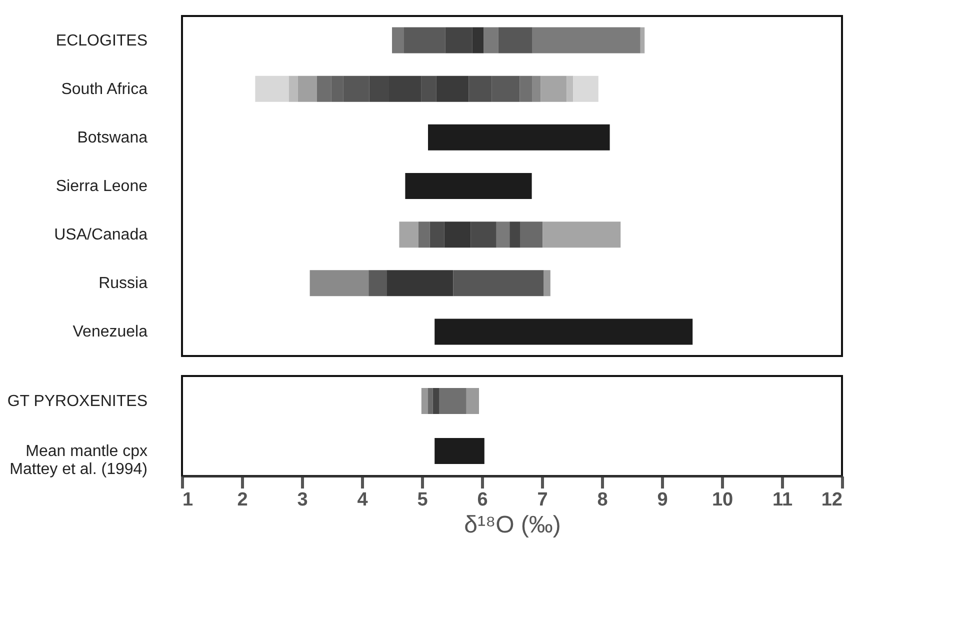 The width and height of the screenshot is (973, 621). I want to click on x-tick-label: 4, so click(362, 500).